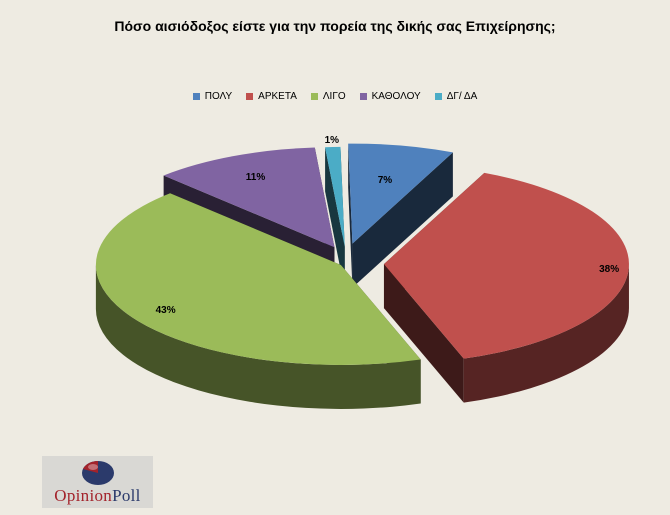 This screenshot has height=515, width=670. What do you see at coordinates (462, 96) in the screenshot?
I see `legend-label: ΔΓ/ ΔΑ` at bounding box center [462, 96].